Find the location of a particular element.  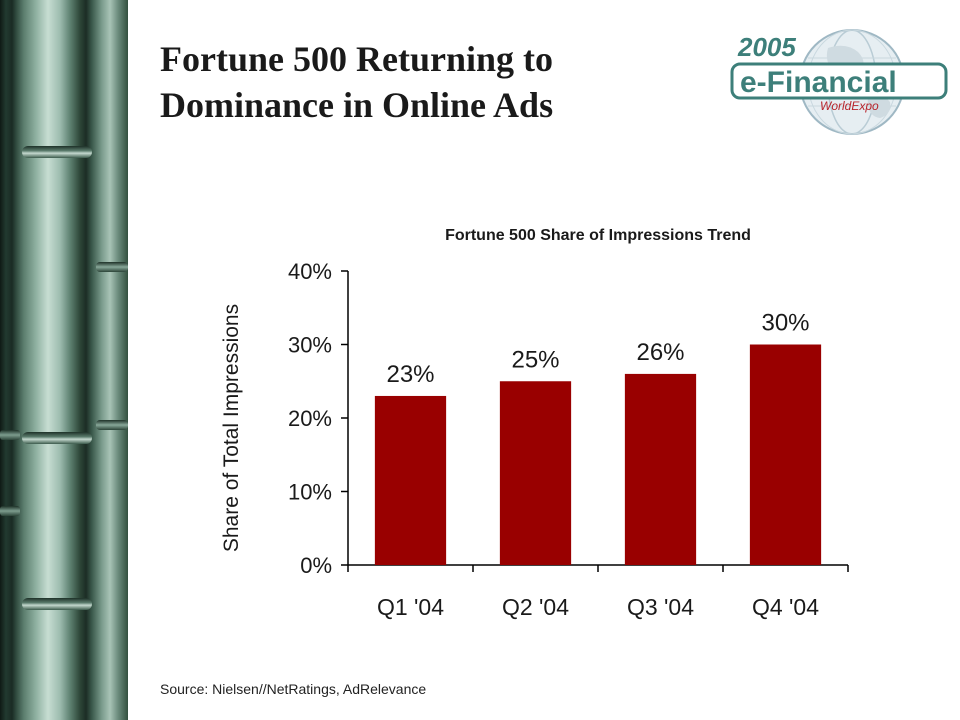

source-note: Source: Nielsen//NetRatings, AdRelevance is located at coordinates (293, 689).